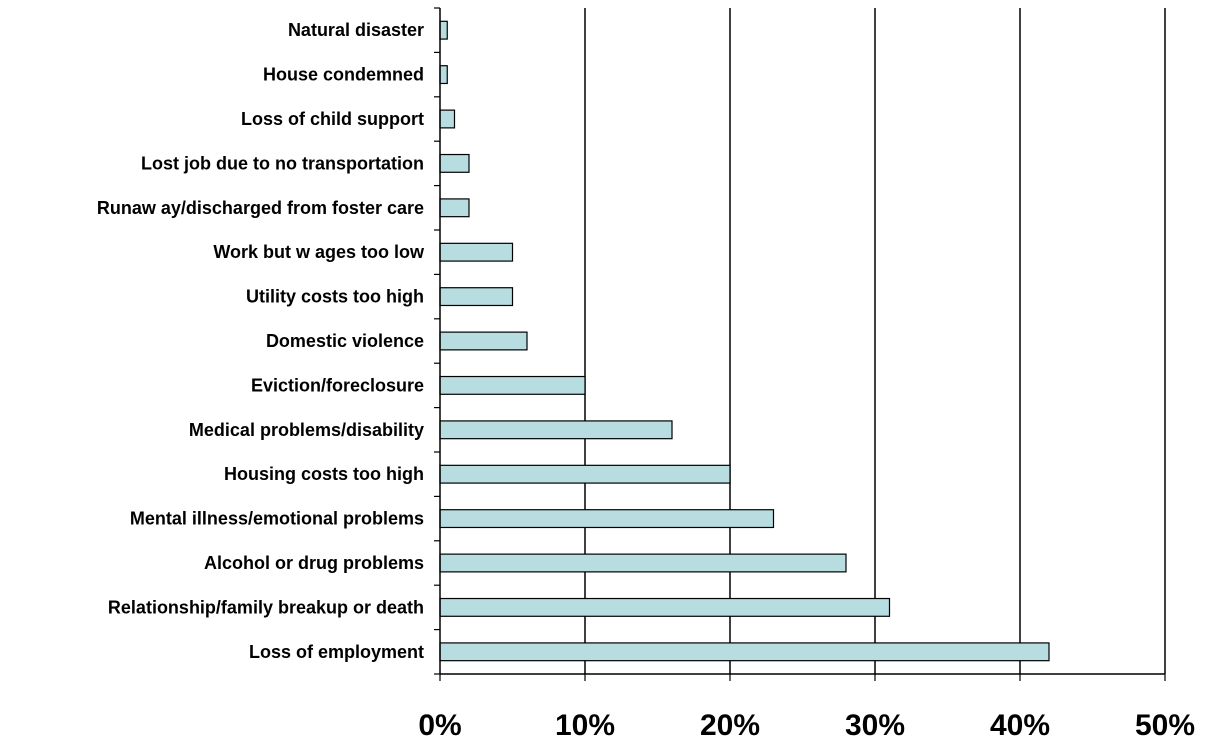 This screenshot has height=745, width=1211. I want to click on x-tick-labels: 0% 10% 20% 30% 40% 50%, so click(806, 725).